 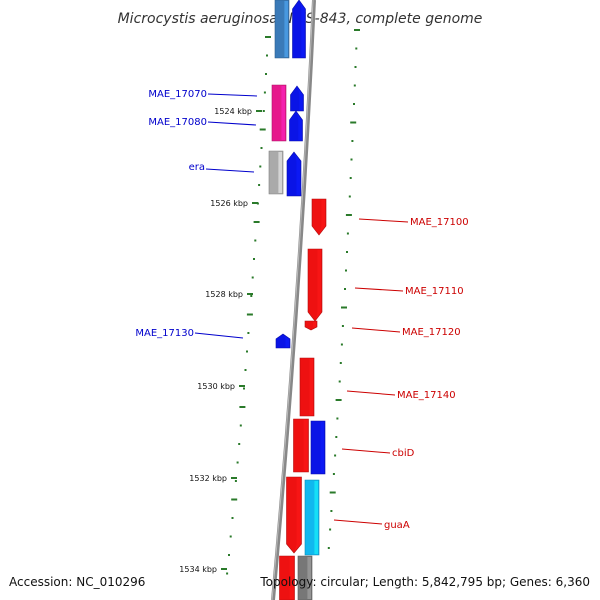 What do you see at coordinates (197, 167) in the screenshot?
I see `gene-label: era` at bounding box center [197, 167].